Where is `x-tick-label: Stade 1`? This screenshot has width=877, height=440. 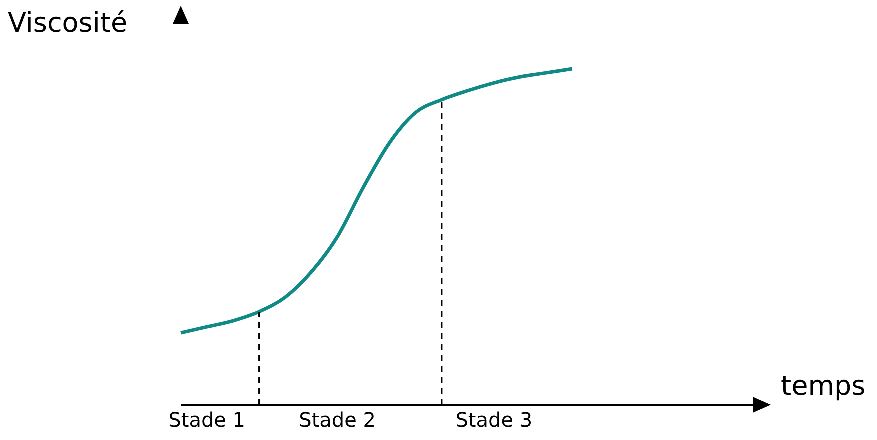
x-tick-label: Stade 1 is located at coordinates (207, 420).